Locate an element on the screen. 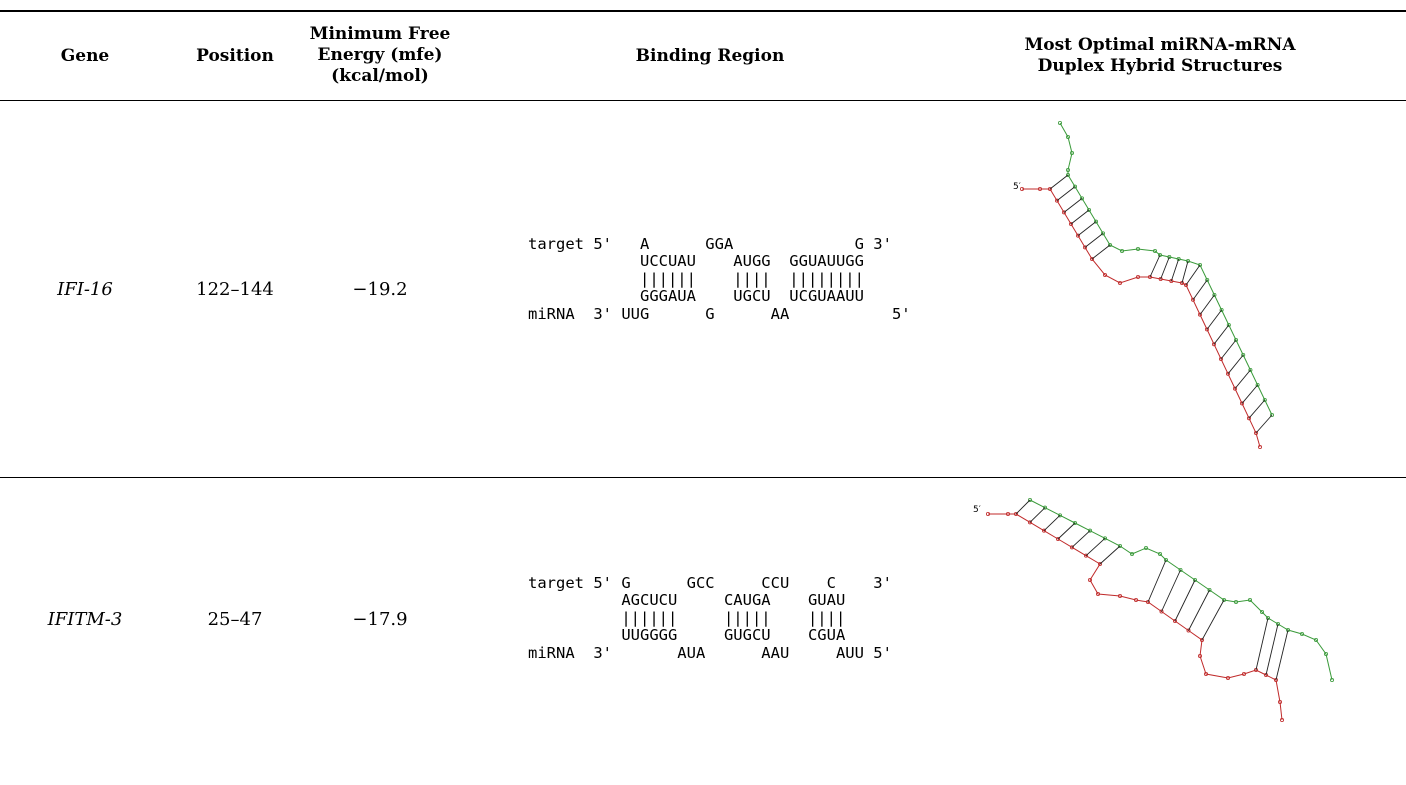 This screenshot has width=1406, height=785. header-position: Position is located at coordinates (235, 56).